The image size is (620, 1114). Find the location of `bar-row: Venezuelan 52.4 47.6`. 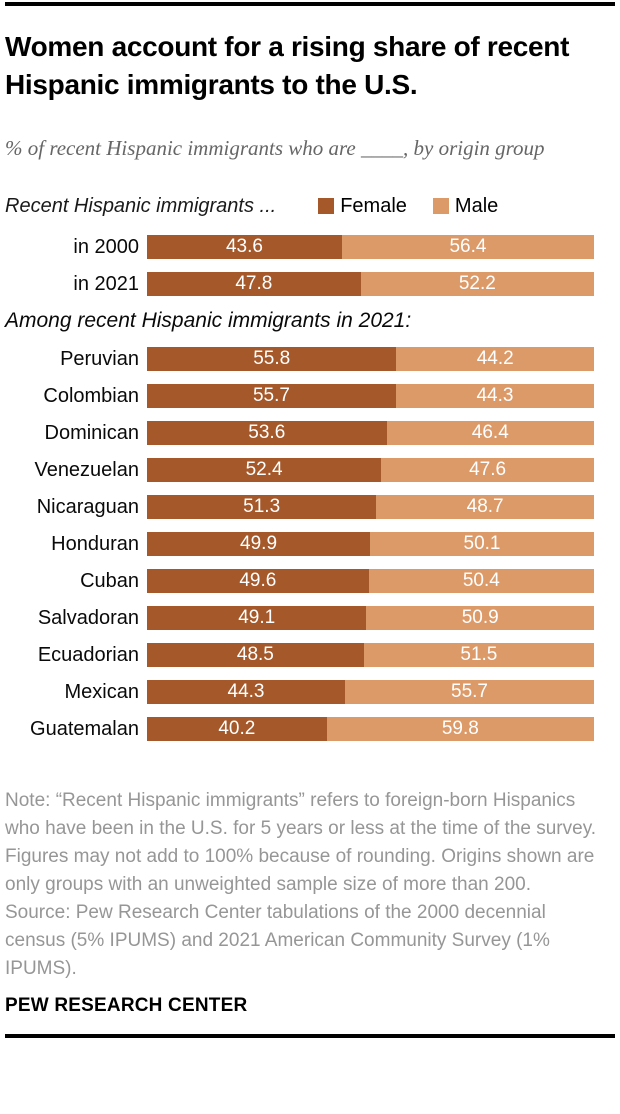

bar-row: Venezuelan 52.4 47.6 is located at coordinates (310, 470).